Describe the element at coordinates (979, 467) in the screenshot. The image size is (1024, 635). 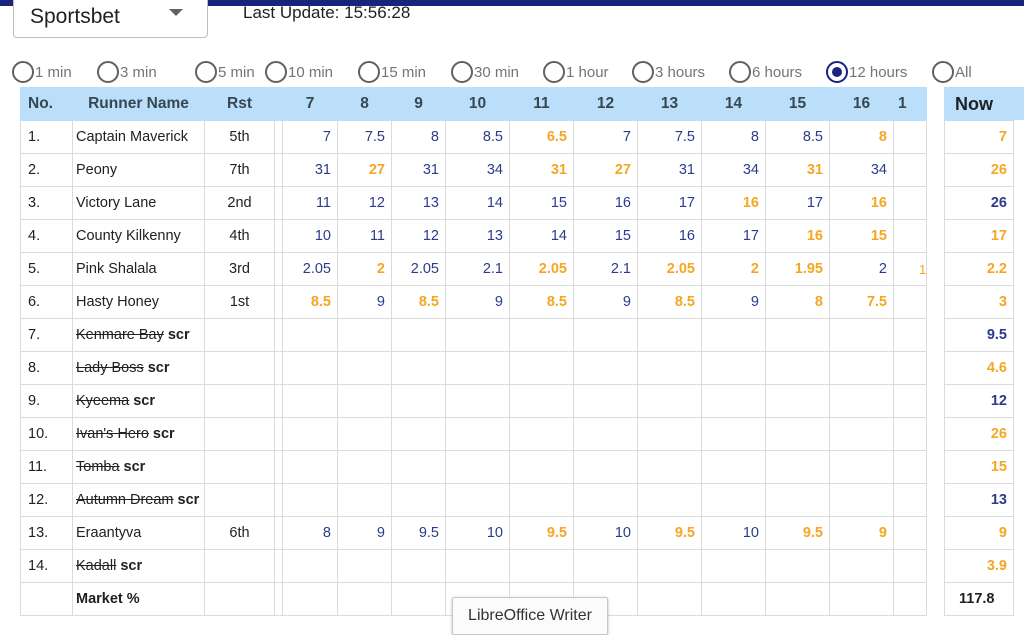
I see `table-row: 15` at that location.